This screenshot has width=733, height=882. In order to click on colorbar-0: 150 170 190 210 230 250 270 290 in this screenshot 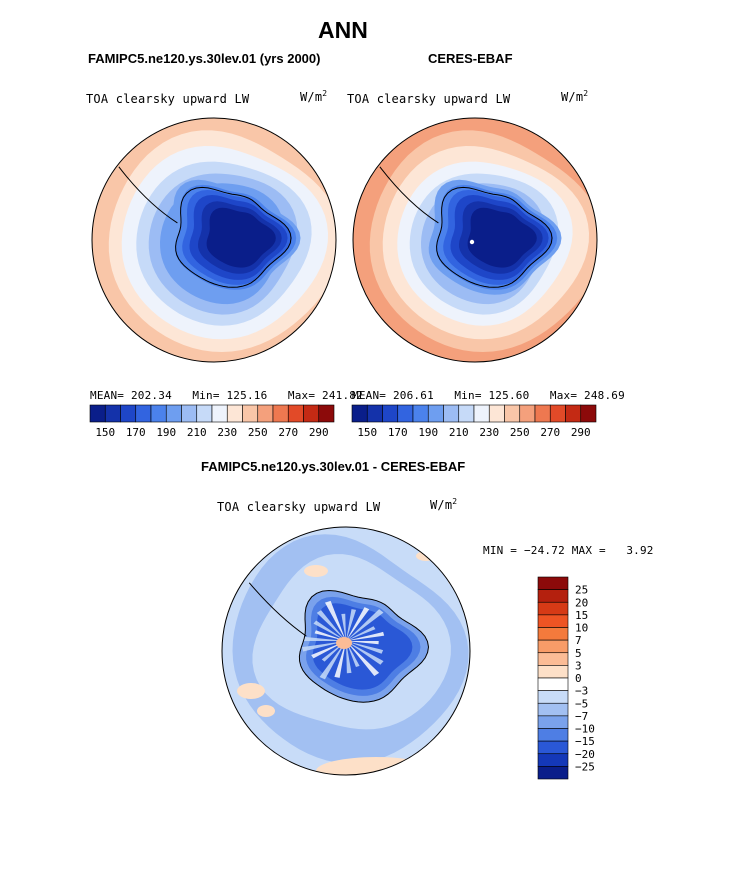, I will do `click(212, 421)`.